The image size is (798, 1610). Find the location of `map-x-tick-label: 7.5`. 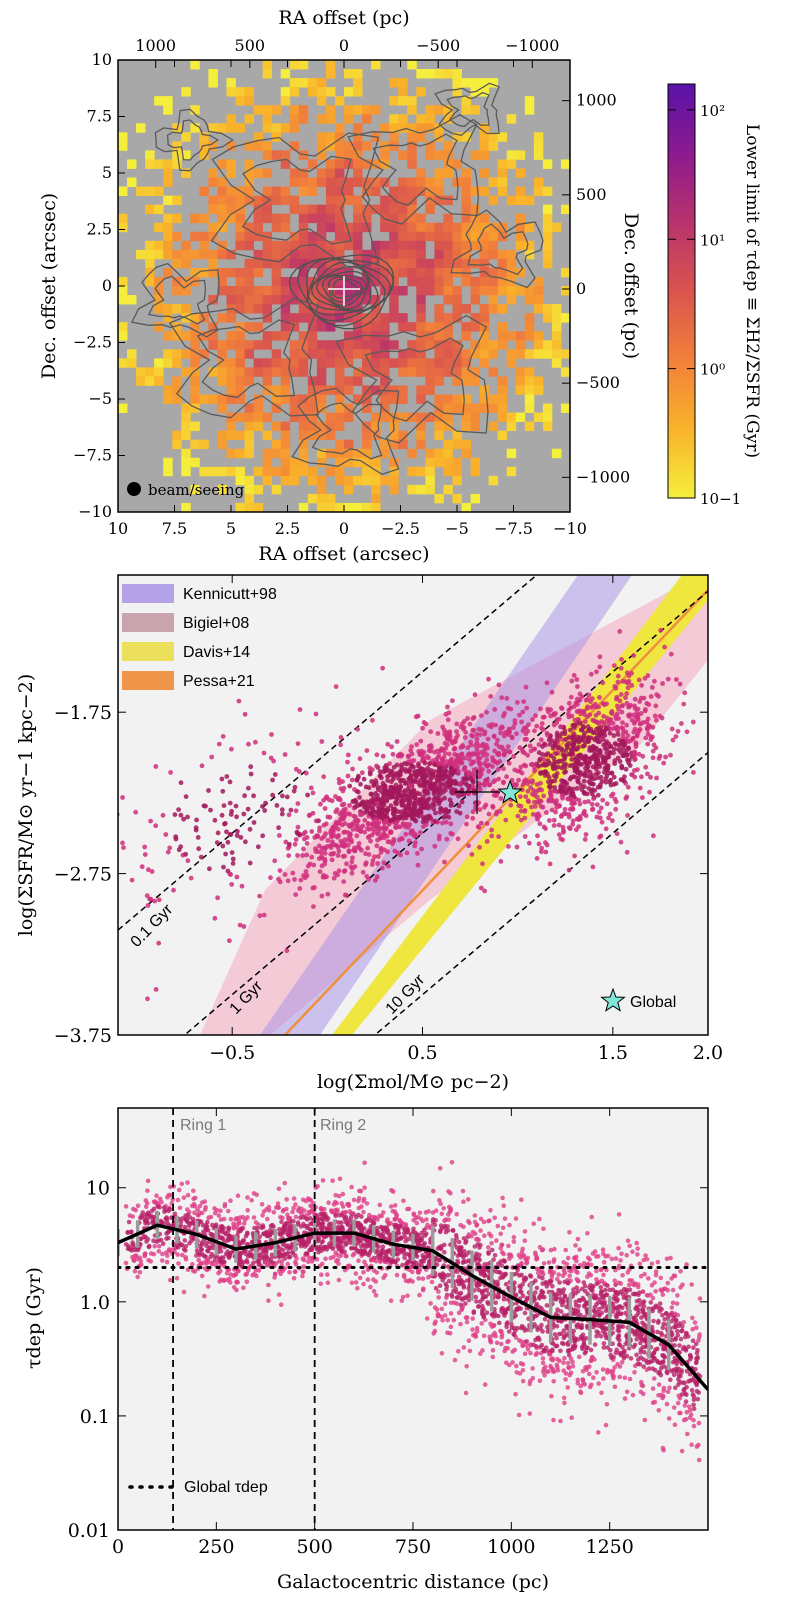

map-x-tick-label: 7.5 is located at coordinates (174, 528).